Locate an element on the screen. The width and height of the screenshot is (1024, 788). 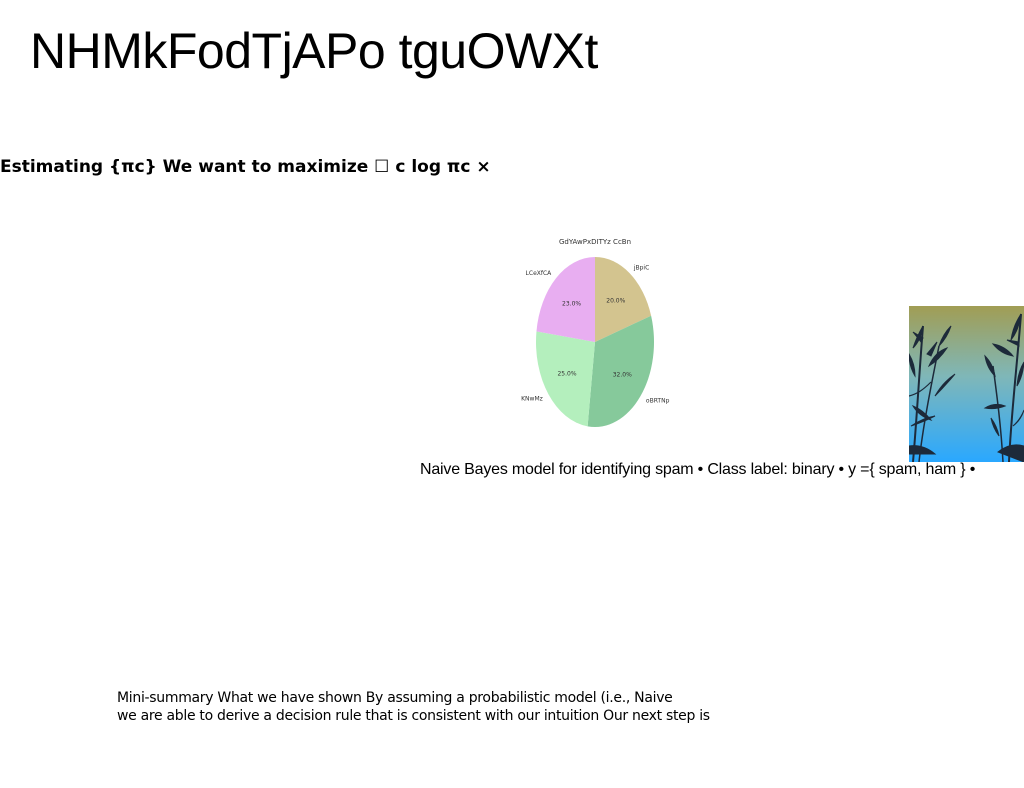
reeds-photo-svg is located at coordinates (966, 384).